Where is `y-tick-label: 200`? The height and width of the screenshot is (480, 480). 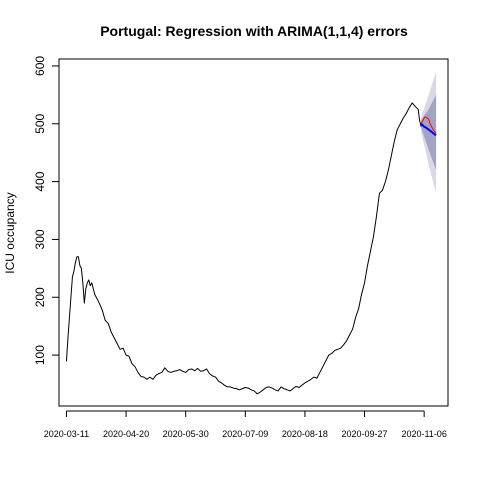
y-tick-label: 200 is located at coordinates (40, 297).